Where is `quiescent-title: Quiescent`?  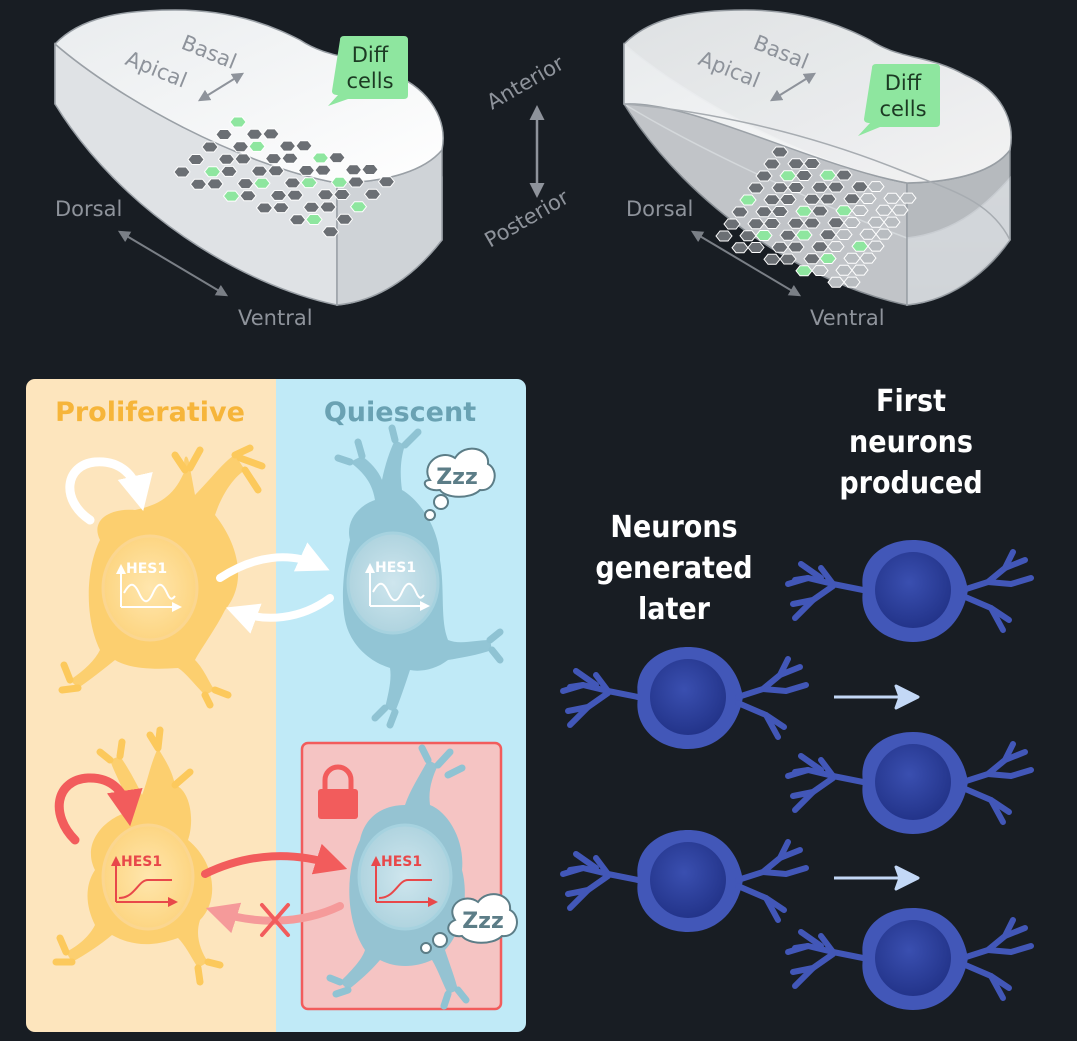 quiescent-title: Quiescent is located at coordinates (400, 412).